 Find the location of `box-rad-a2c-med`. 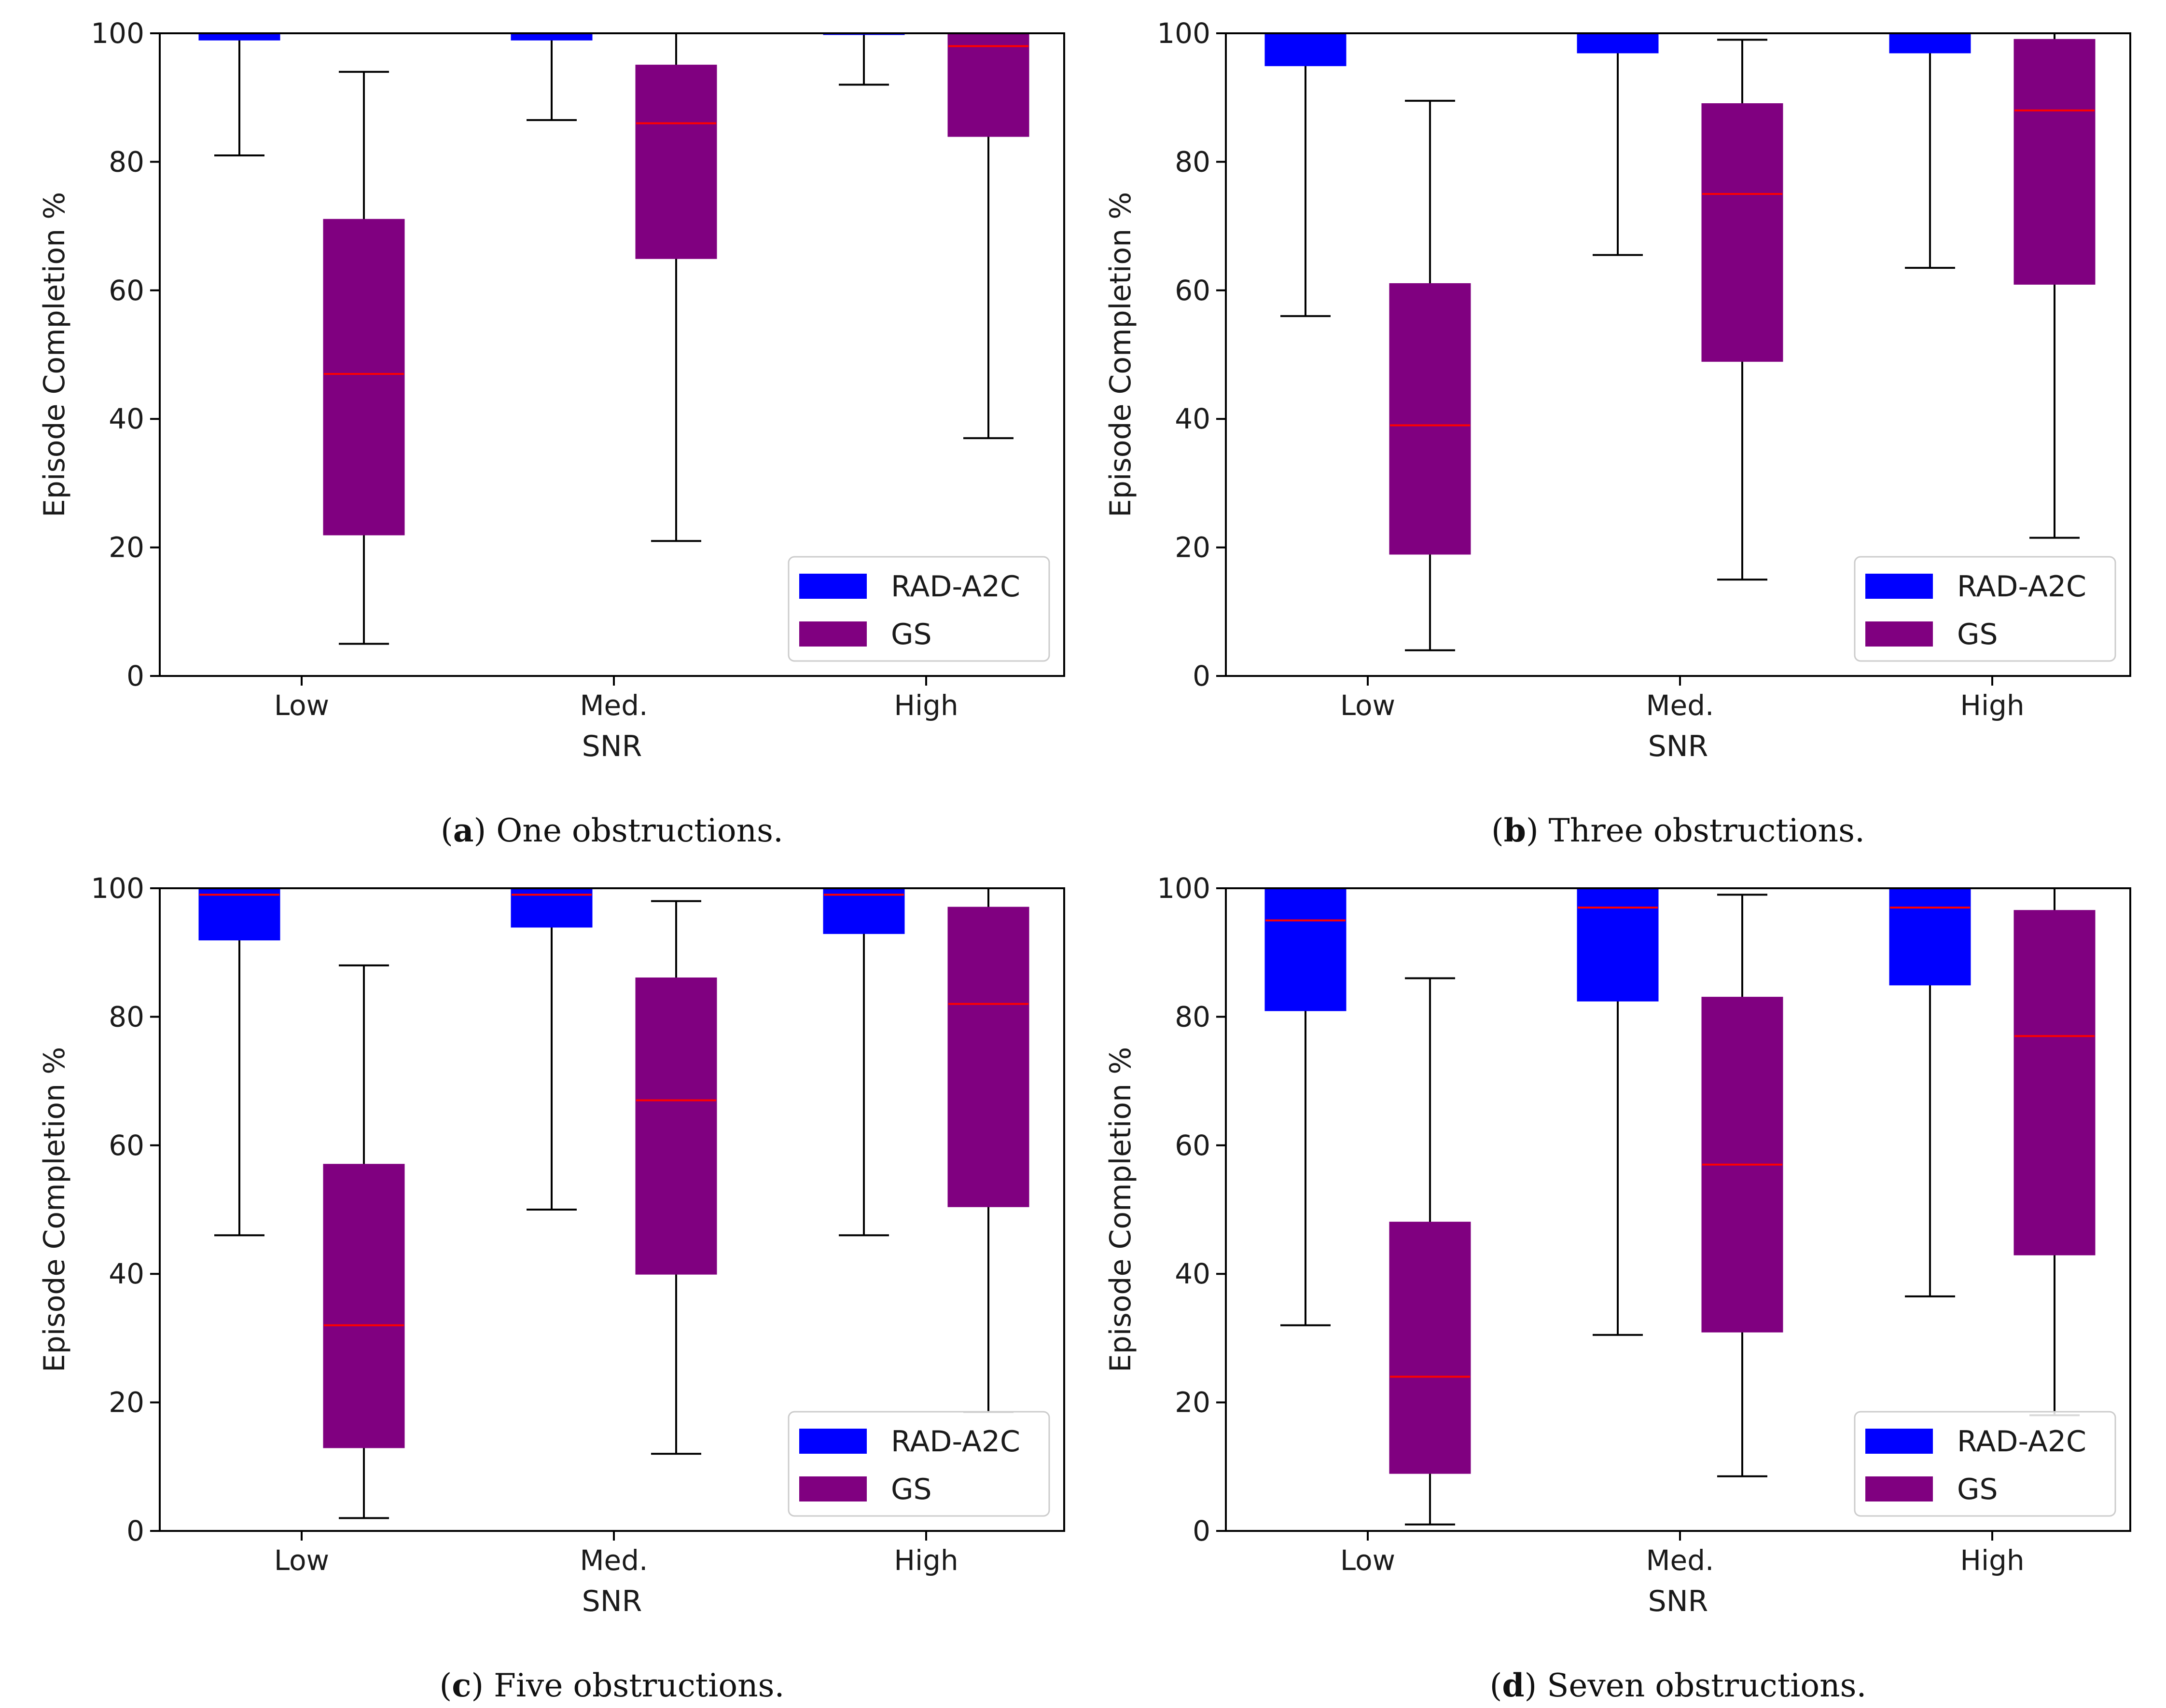

box-rad-a2c-med is located at coordinates (1618, 1111).